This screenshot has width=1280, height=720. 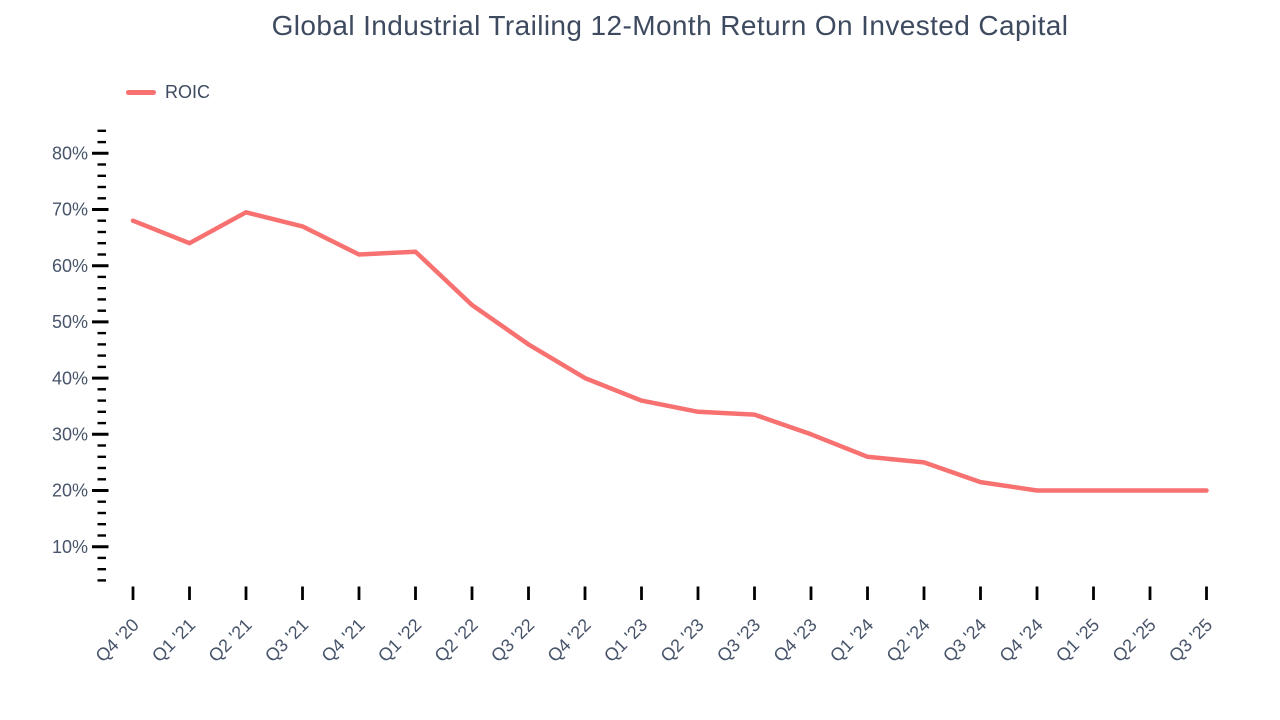 I want to click on x-axis-tick-label: Q4 '22, so click(x=569, y=640).